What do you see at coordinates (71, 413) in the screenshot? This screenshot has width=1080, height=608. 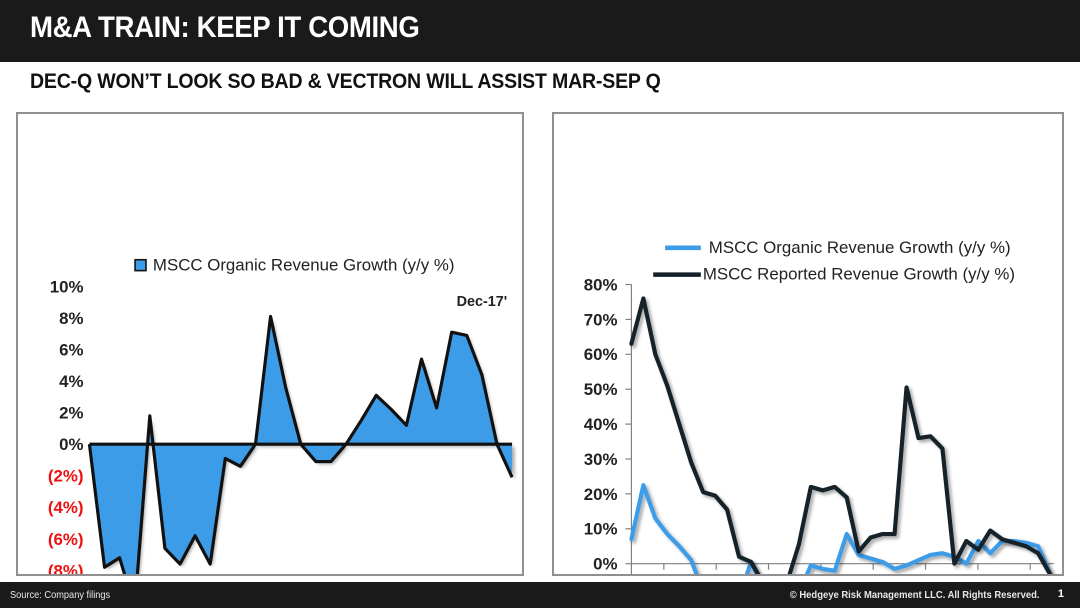 I see `y-tick-label: 2%` at bounding box center [71, 413].